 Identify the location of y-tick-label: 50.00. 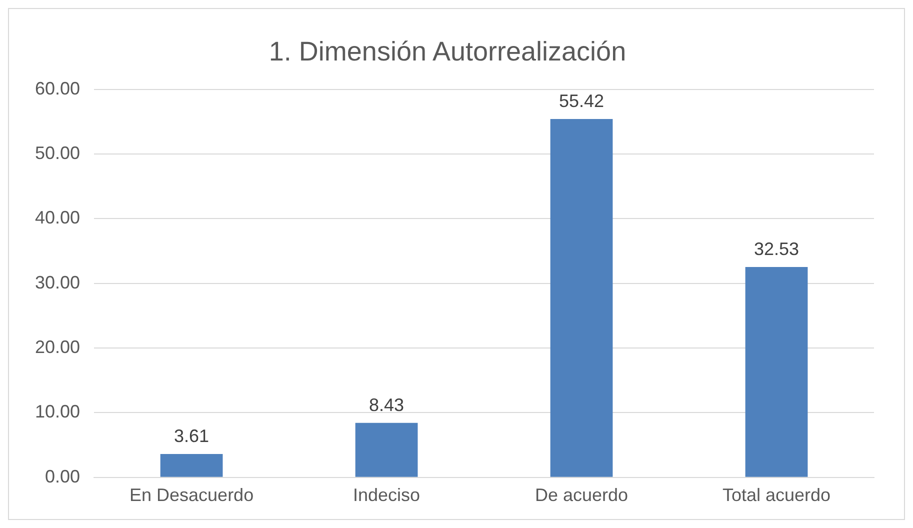
(57, 153).